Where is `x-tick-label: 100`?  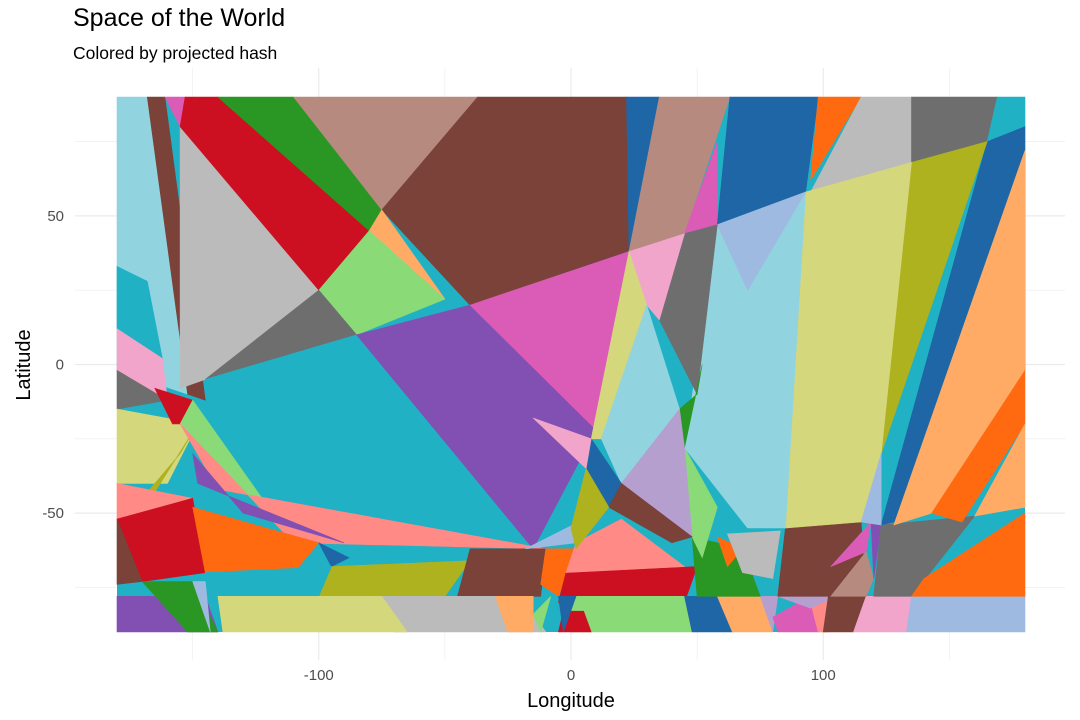
x-tick-label: 100 is located at coordinates (823, 675).